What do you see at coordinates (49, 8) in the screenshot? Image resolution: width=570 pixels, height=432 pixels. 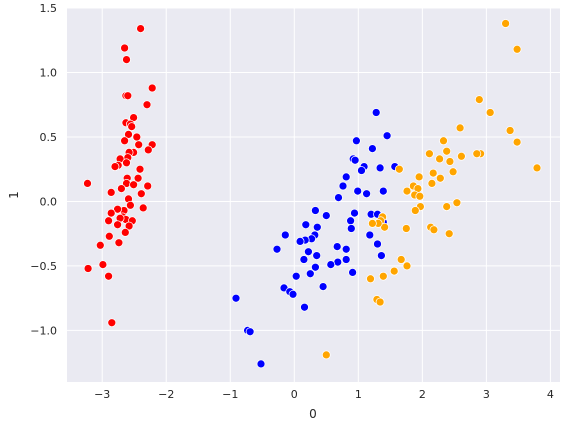 I see `y-tick-label: 1.5` at bounding box center [49, 8].